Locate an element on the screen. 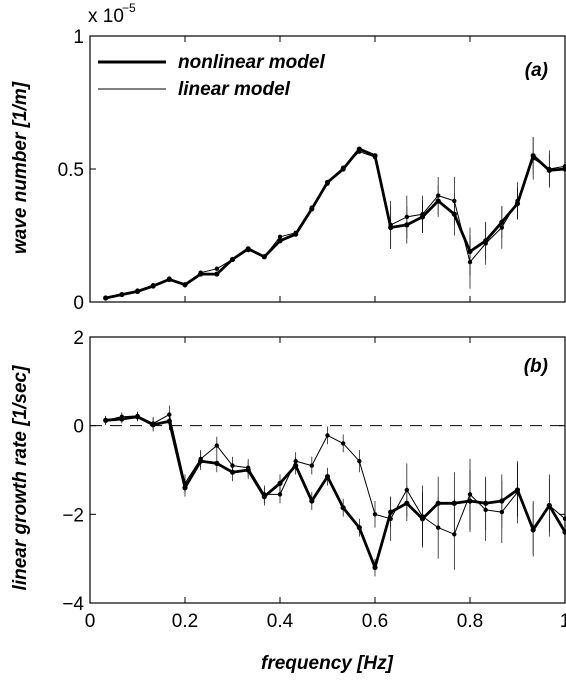 The width and height of the screenshot is (566, 680). x-tick-label: 1 is located at coordinates (563, 621).